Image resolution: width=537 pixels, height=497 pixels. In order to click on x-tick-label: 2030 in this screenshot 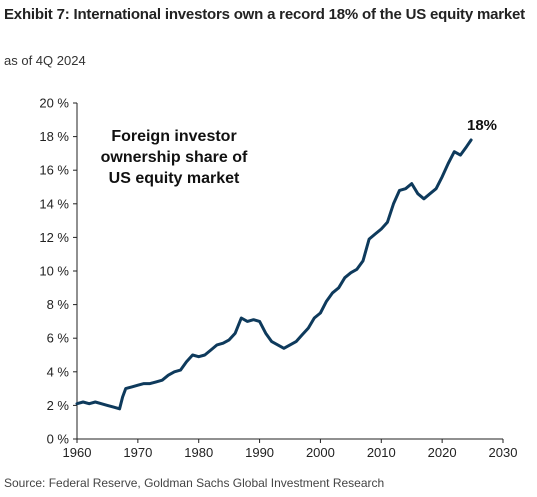, I will do `click(503, 452)`.